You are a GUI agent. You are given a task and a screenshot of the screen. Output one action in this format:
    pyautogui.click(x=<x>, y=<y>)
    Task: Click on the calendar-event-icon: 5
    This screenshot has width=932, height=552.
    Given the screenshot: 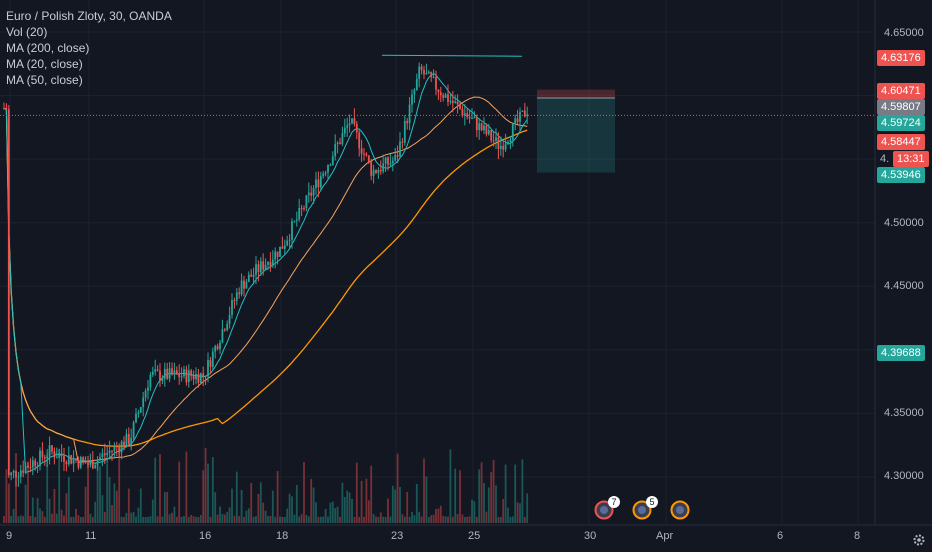 What is the action you would take?
    pyautogui.click(x=645, y=508)
    